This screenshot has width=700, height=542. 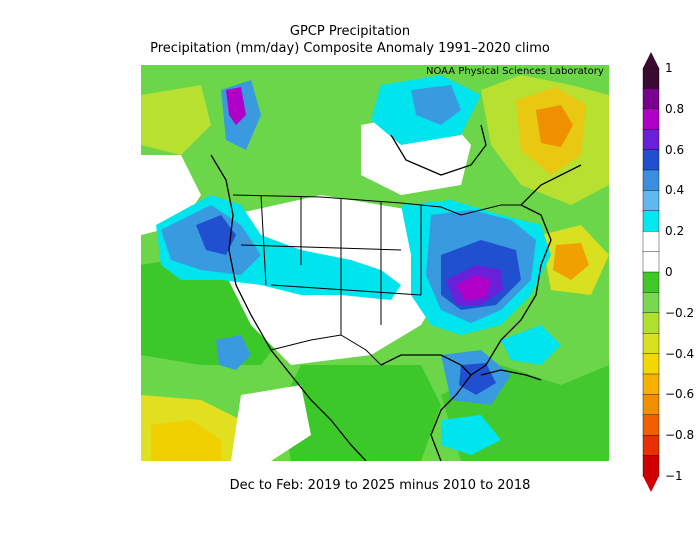 What do you see at coordinates (186, 440) in the screenshot?
I see `anomaly-patch-dry-pacific-core` at bounding box center [186, 440].